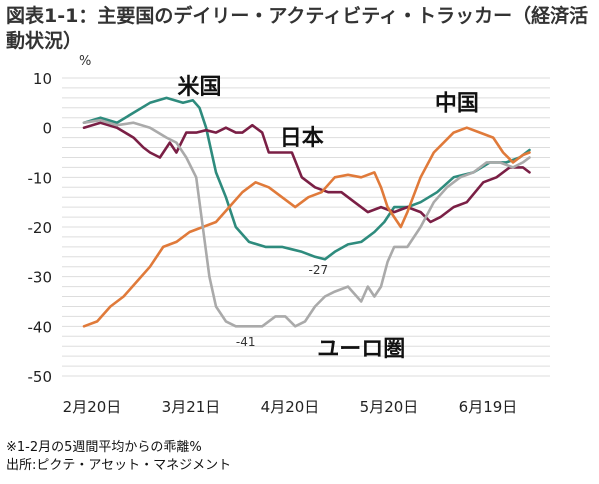  Describe the element at coordinates (389, 407) in the screenshot. I see `x-tick-label: 5月20日` at that location.